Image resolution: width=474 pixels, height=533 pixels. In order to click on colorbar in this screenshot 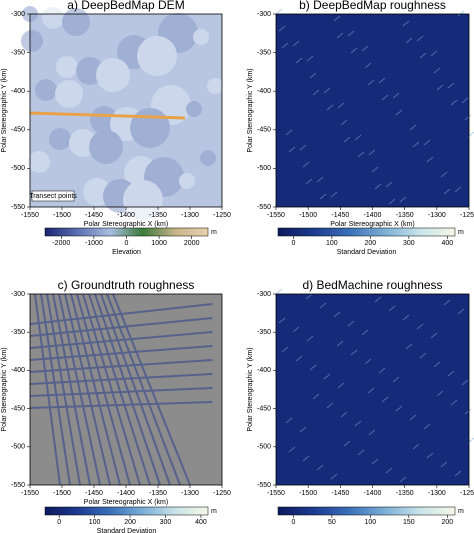, I will do `click(126, 232)`.